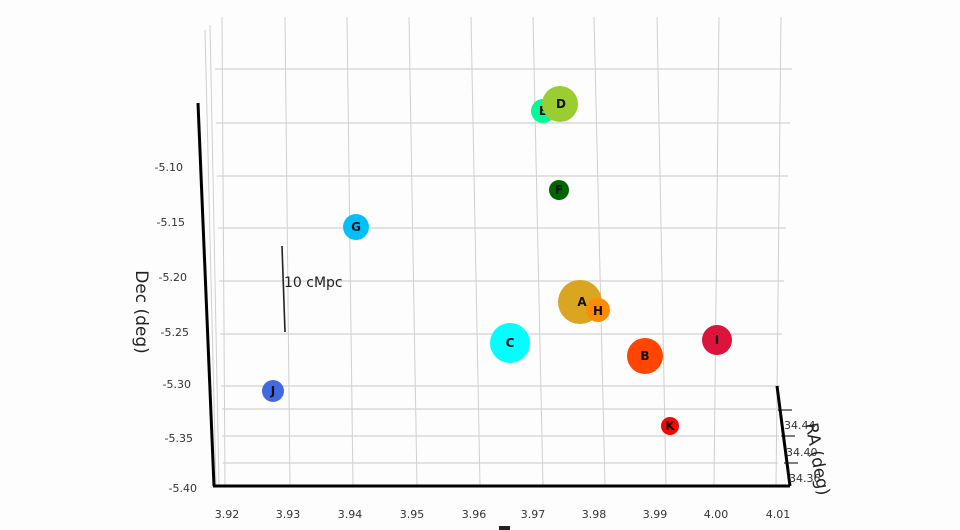  I want to click on bubble-F: F, so click(559, 190).